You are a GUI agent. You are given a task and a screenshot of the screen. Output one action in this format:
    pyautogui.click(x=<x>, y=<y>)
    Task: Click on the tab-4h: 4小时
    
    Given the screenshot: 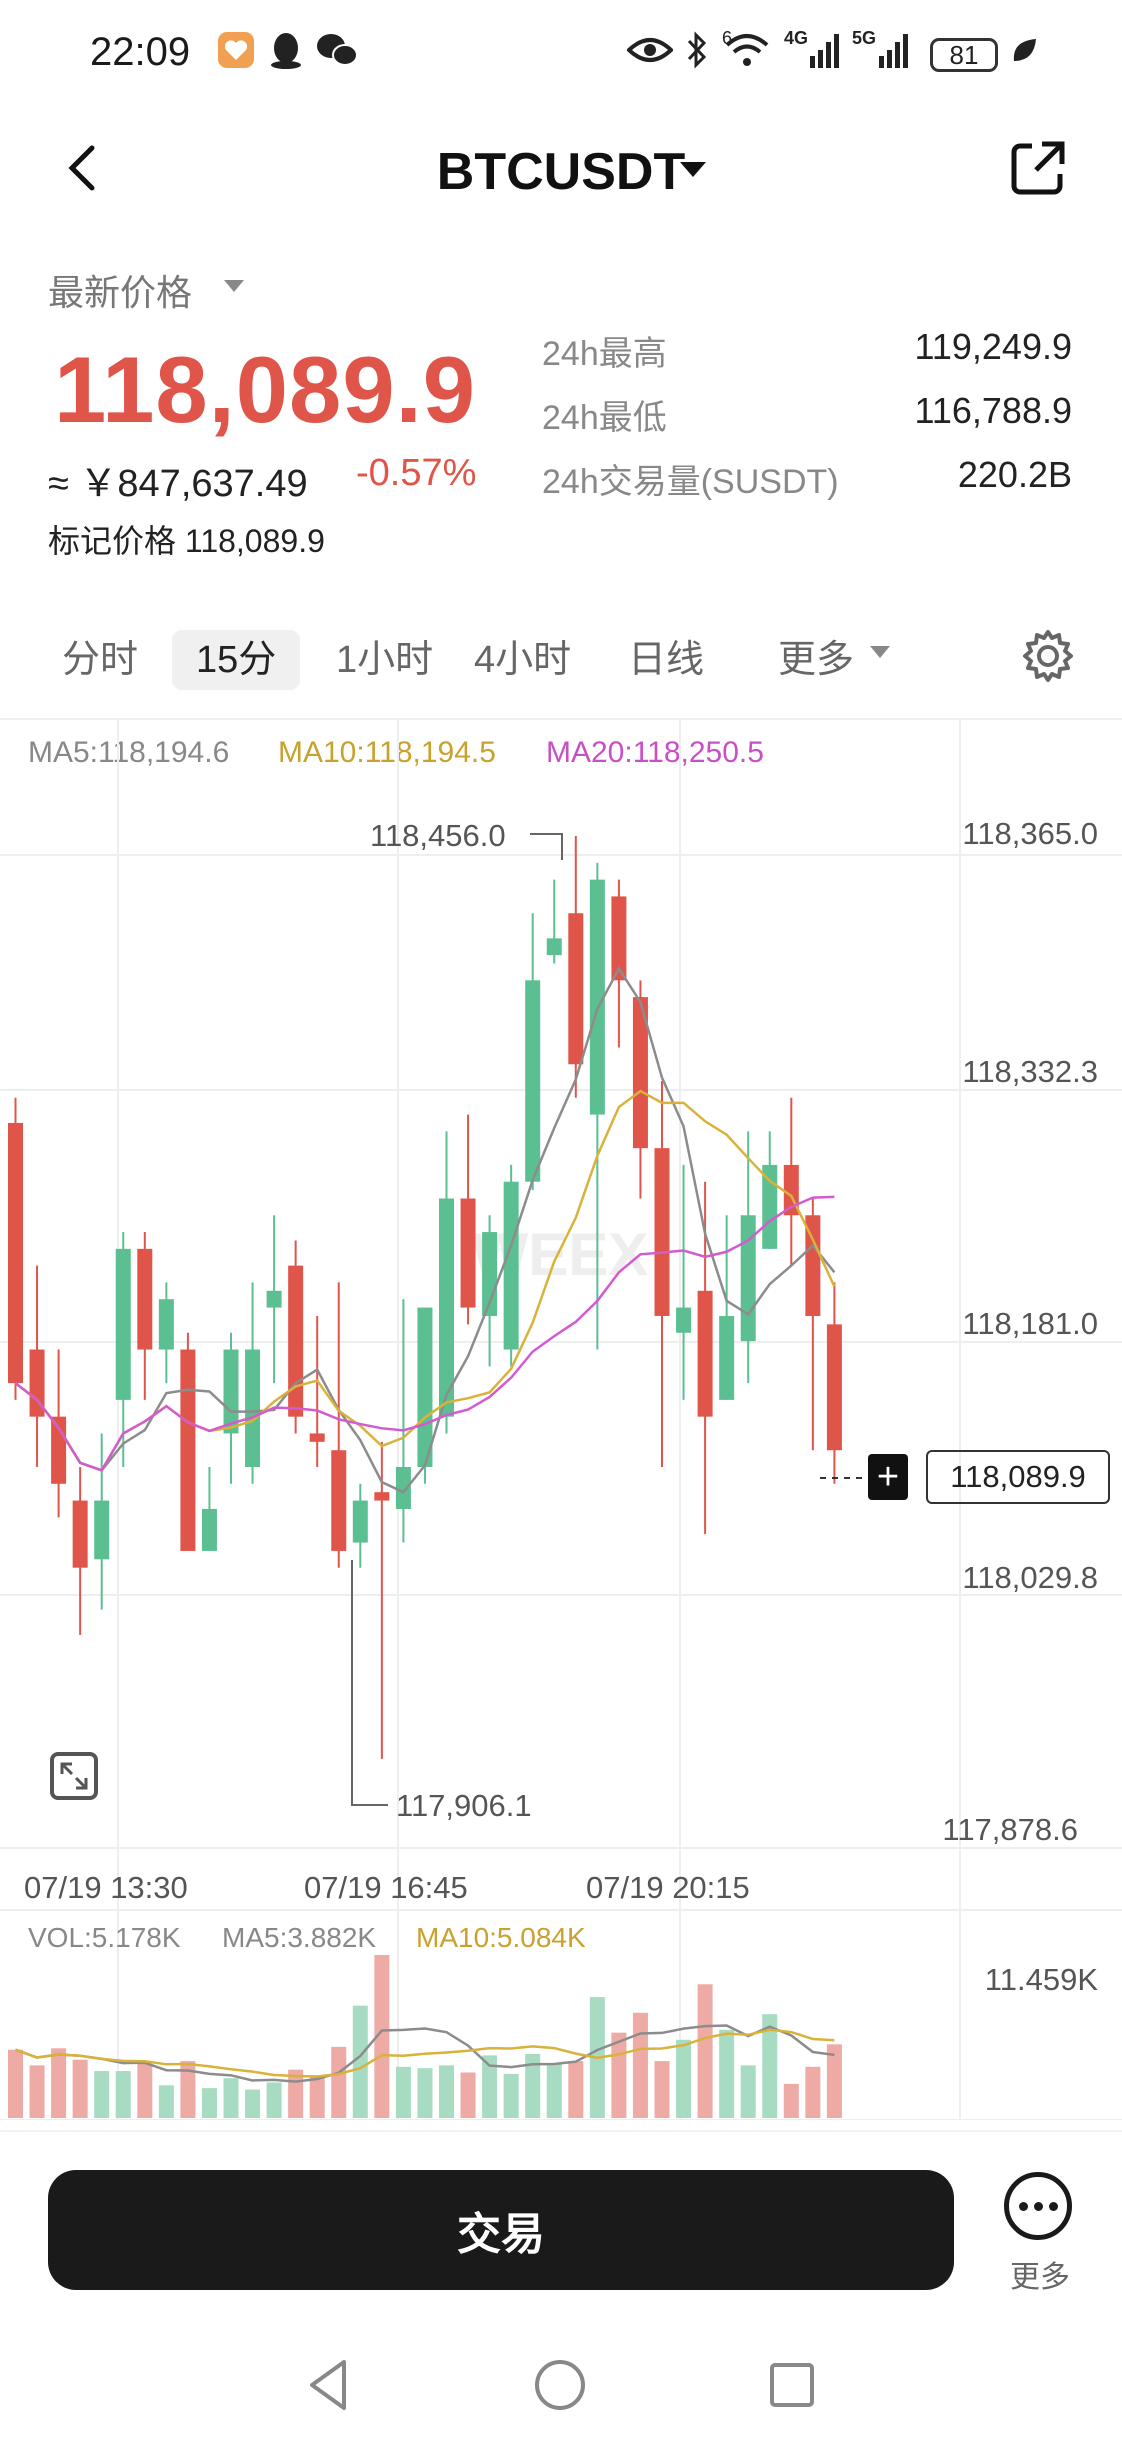 What is the action you would take?
    pyautogui.click(x=523, y=660)
    